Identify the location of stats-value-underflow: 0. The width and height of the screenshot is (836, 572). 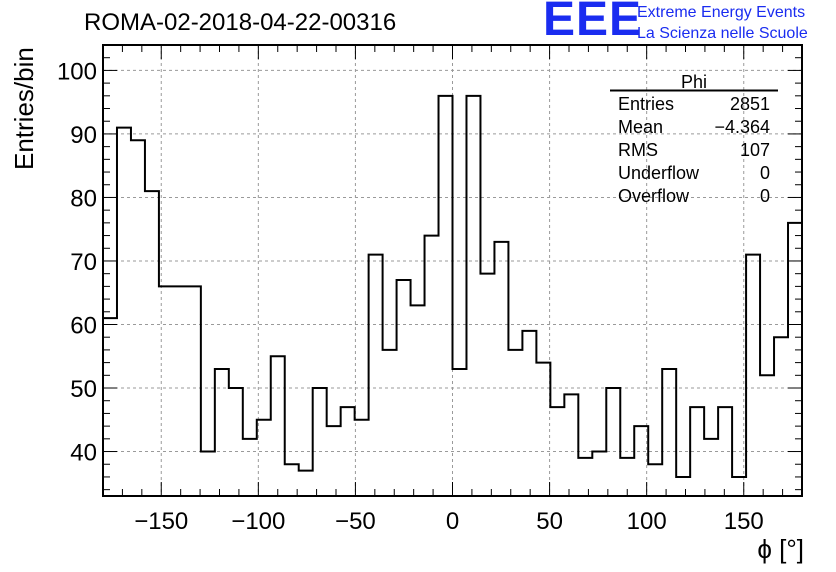
(764, 173).